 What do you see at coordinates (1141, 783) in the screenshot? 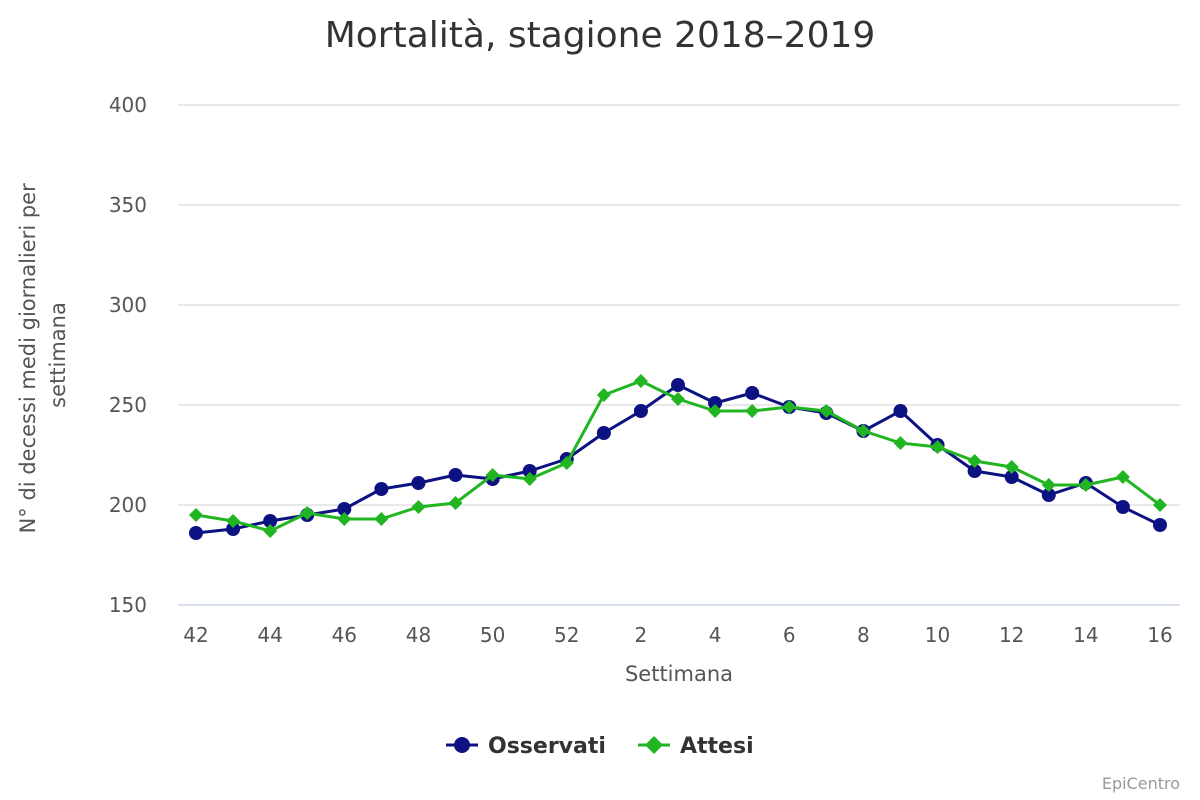
I see `credit-text: EpiCentro` at bounding box center [1141, 783].